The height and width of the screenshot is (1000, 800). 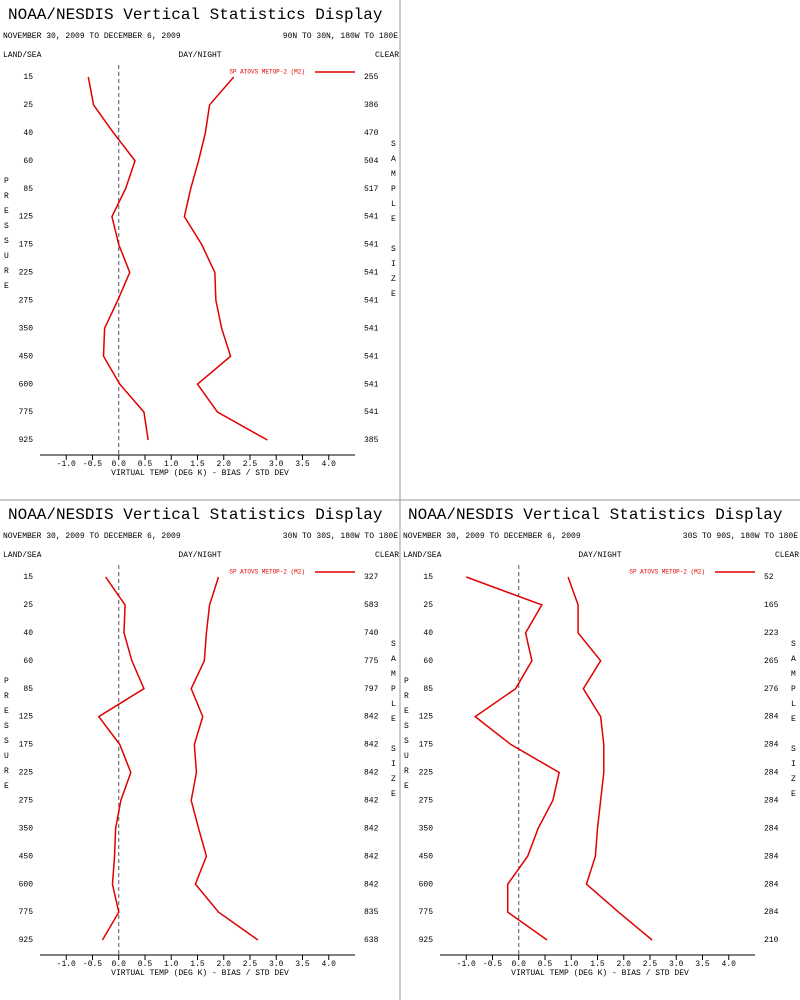 I want to click on y-tick-label: 175, so click(x=26, y=745).